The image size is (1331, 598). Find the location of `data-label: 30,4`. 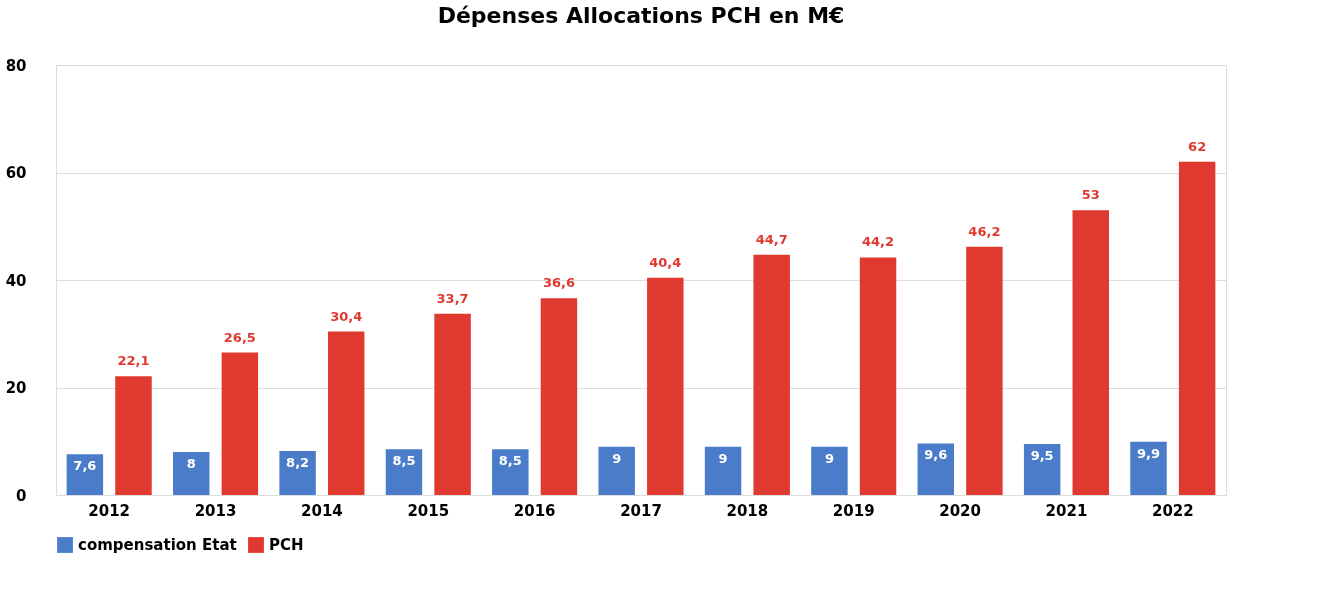

data-label: 30,4 is located at coordinates (346, 316).